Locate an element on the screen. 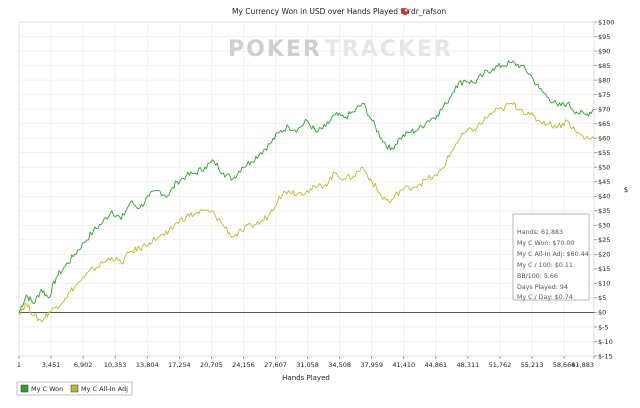 This screenshot has width=640, height=408. x-tick-label: 48,311 is located at coordinates (468, 365).